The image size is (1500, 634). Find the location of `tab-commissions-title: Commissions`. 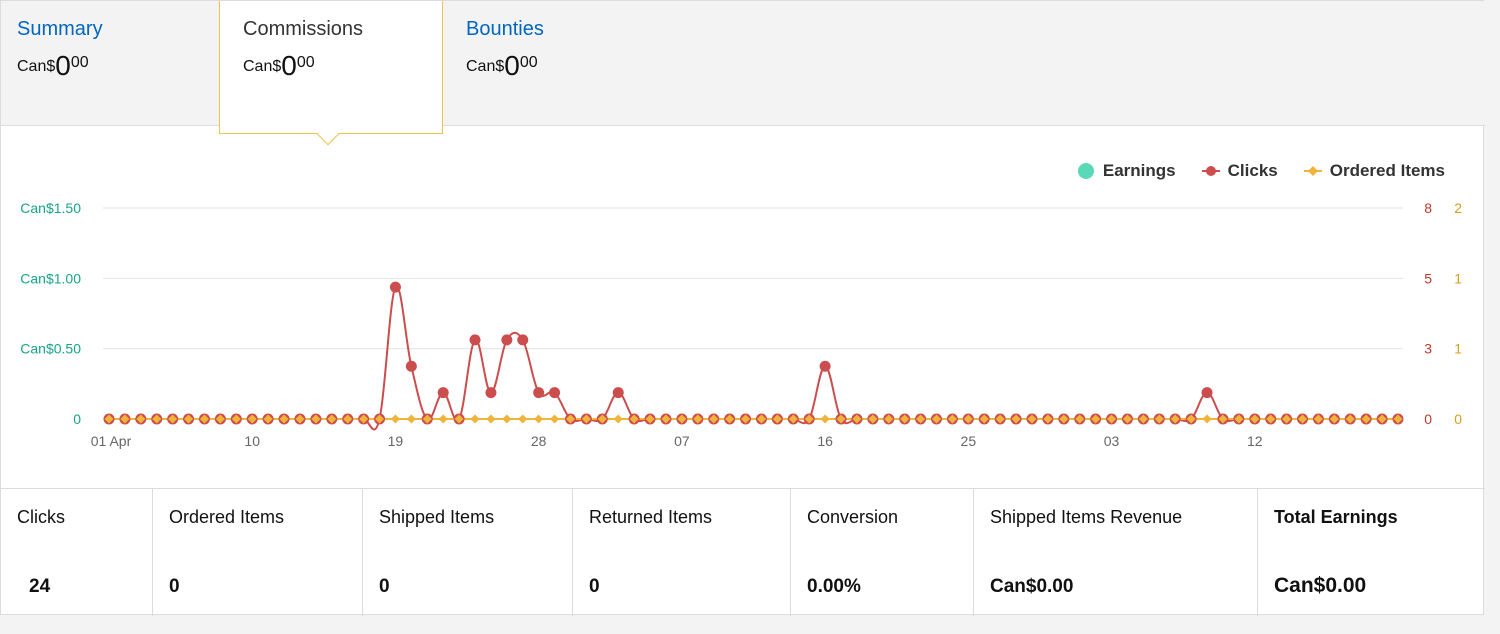

tab-commissions-title: Commissions is located at coordinates (303, 29).